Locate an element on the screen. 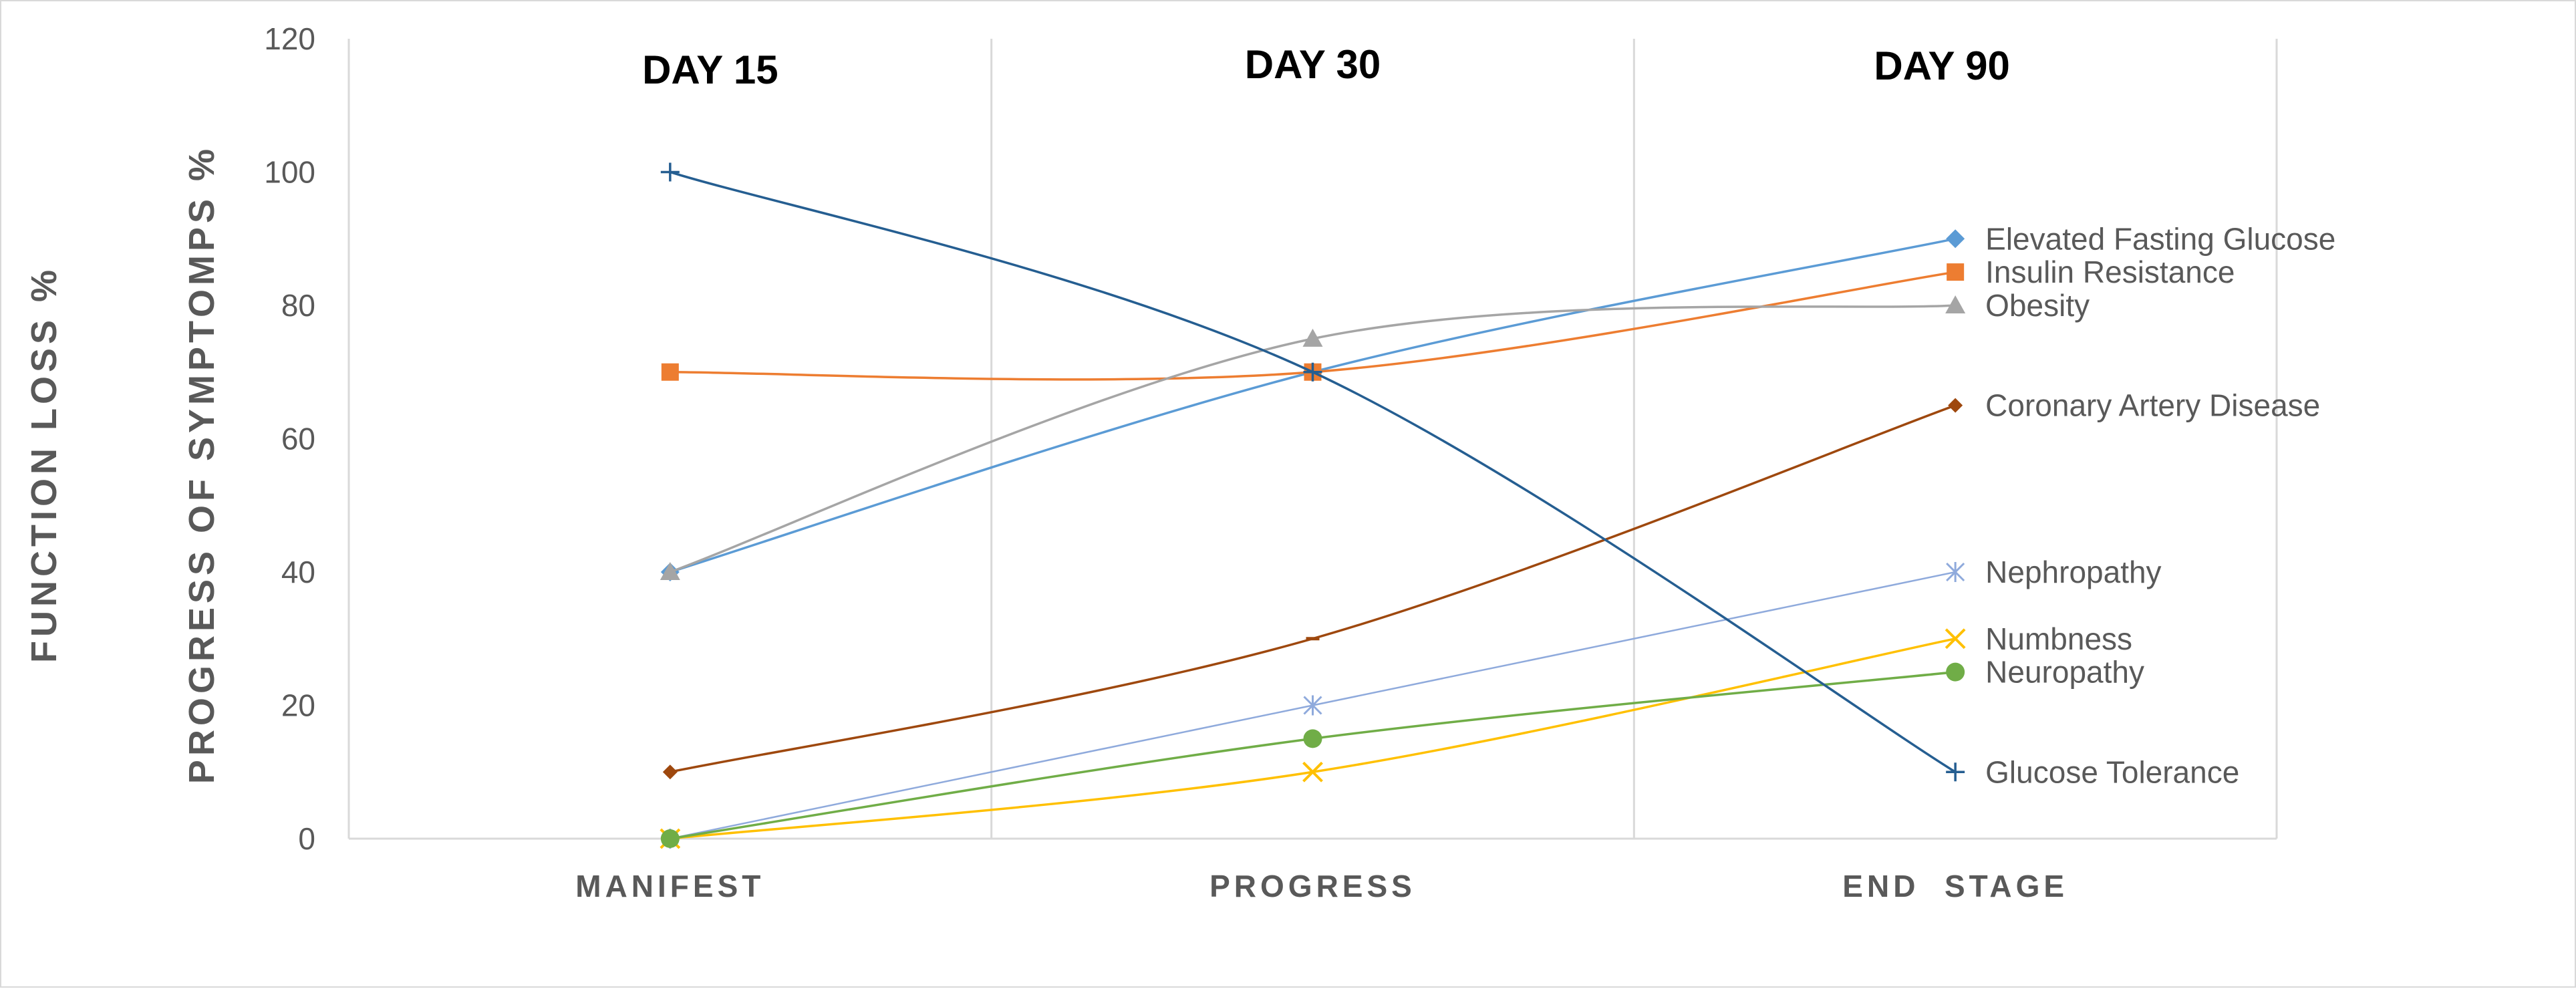 The height and width of the screenshot is (989, 2576). phase-label: DAY 30 is located at coordinates (1313, 64).